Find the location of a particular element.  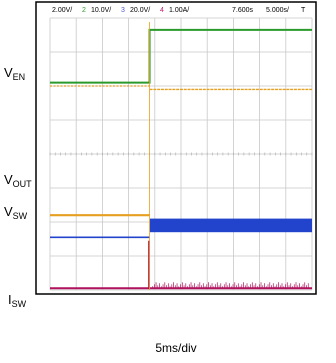

ch3-scale: 20.0V/ is located at coordinates (140, 10).